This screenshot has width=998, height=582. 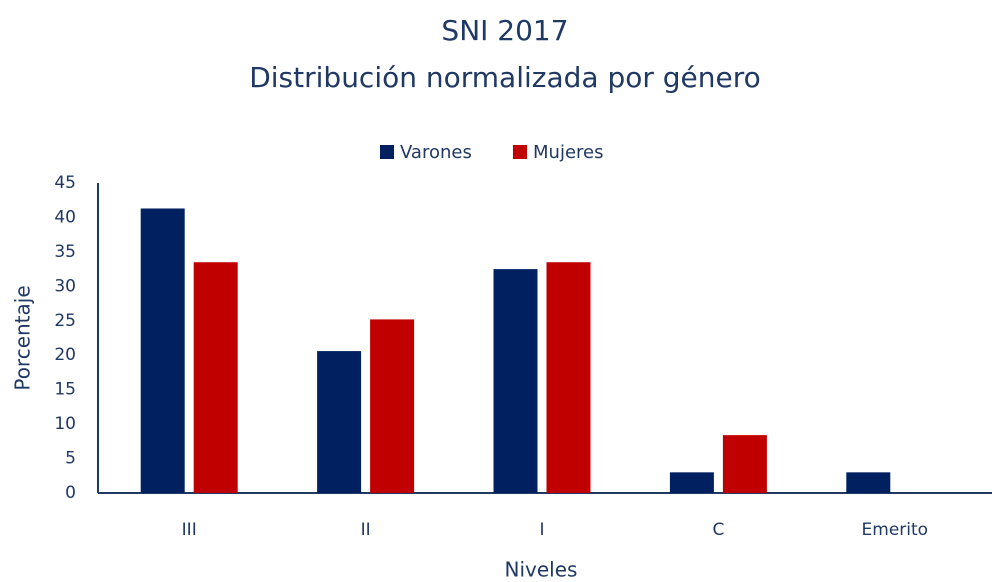 What do you see at coordinates (895, 530) in the screenshot?
I see `x-tick-label: Emerito` at bounding box center [895, 530].